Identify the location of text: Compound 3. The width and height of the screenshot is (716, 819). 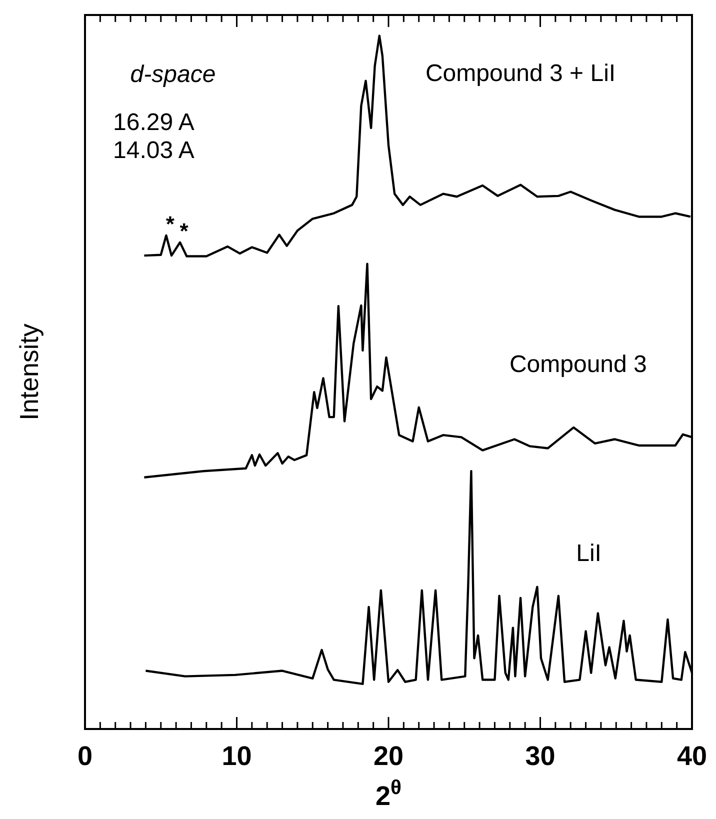
(578, 364).